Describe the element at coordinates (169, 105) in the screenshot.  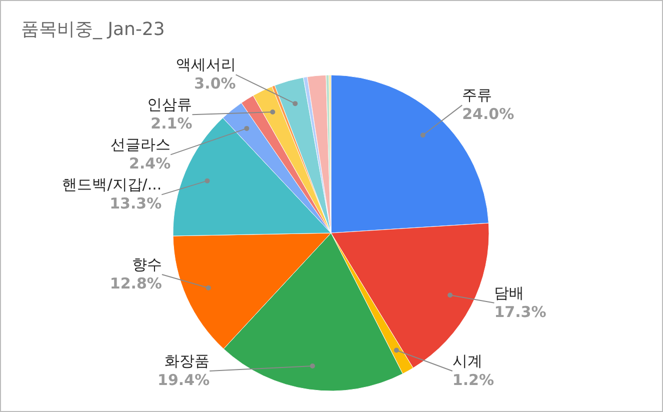
I see `slice-label: 인삼류` at that location.